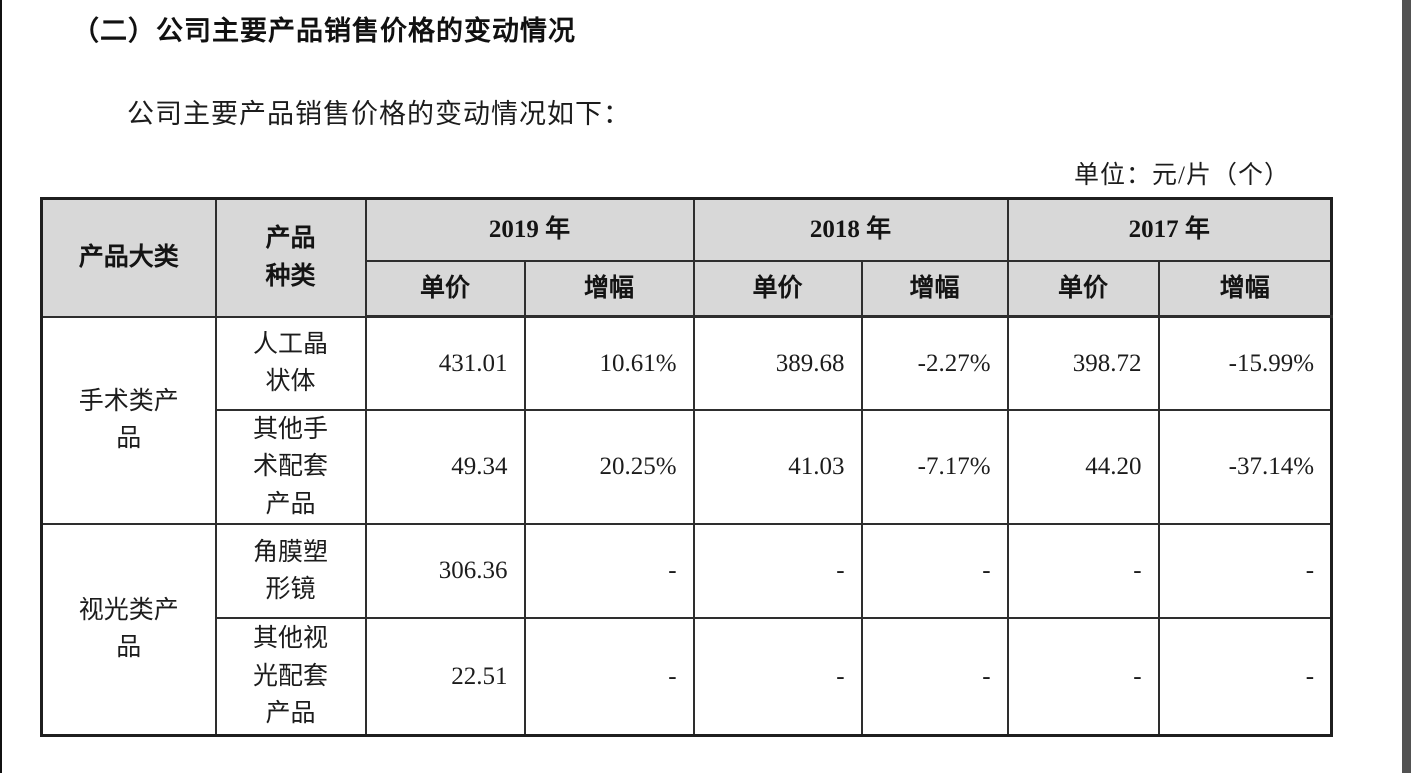  I want to click on cell-2019-price: 22.51, so click(445, 676).